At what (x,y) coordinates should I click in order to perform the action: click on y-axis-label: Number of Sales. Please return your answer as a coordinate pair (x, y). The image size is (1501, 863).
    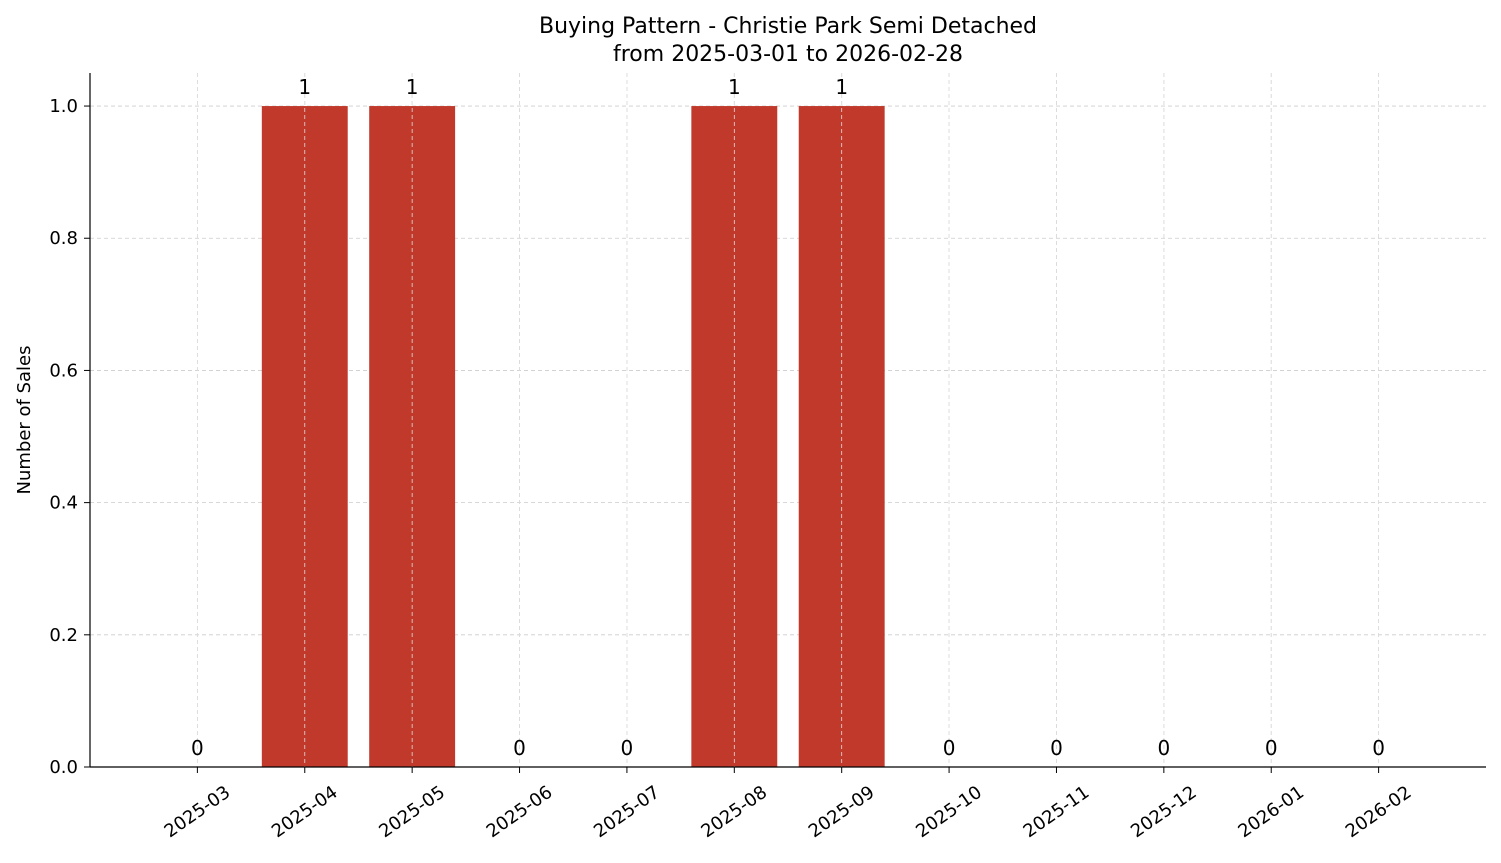
    Looking at the image, I should click on (24, 419).